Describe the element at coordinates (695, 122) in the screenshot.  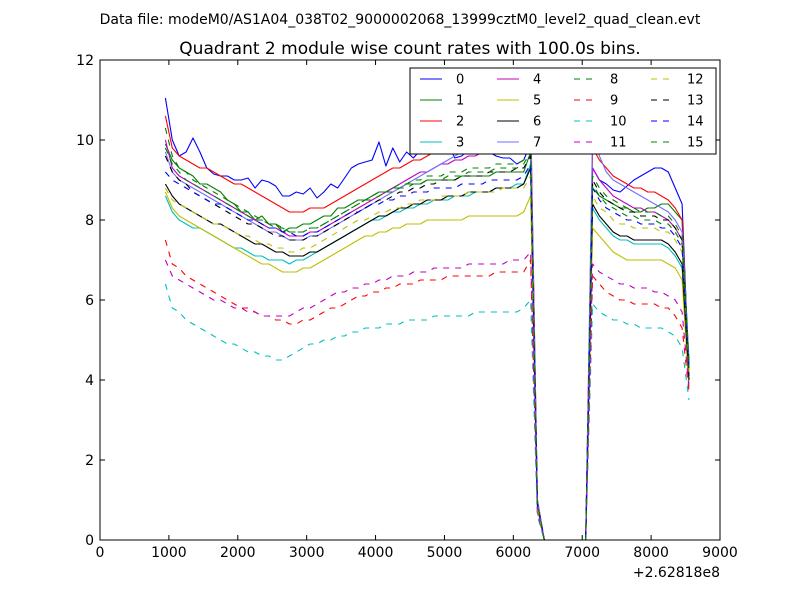
I see `legend-label-14: 14` at that location.